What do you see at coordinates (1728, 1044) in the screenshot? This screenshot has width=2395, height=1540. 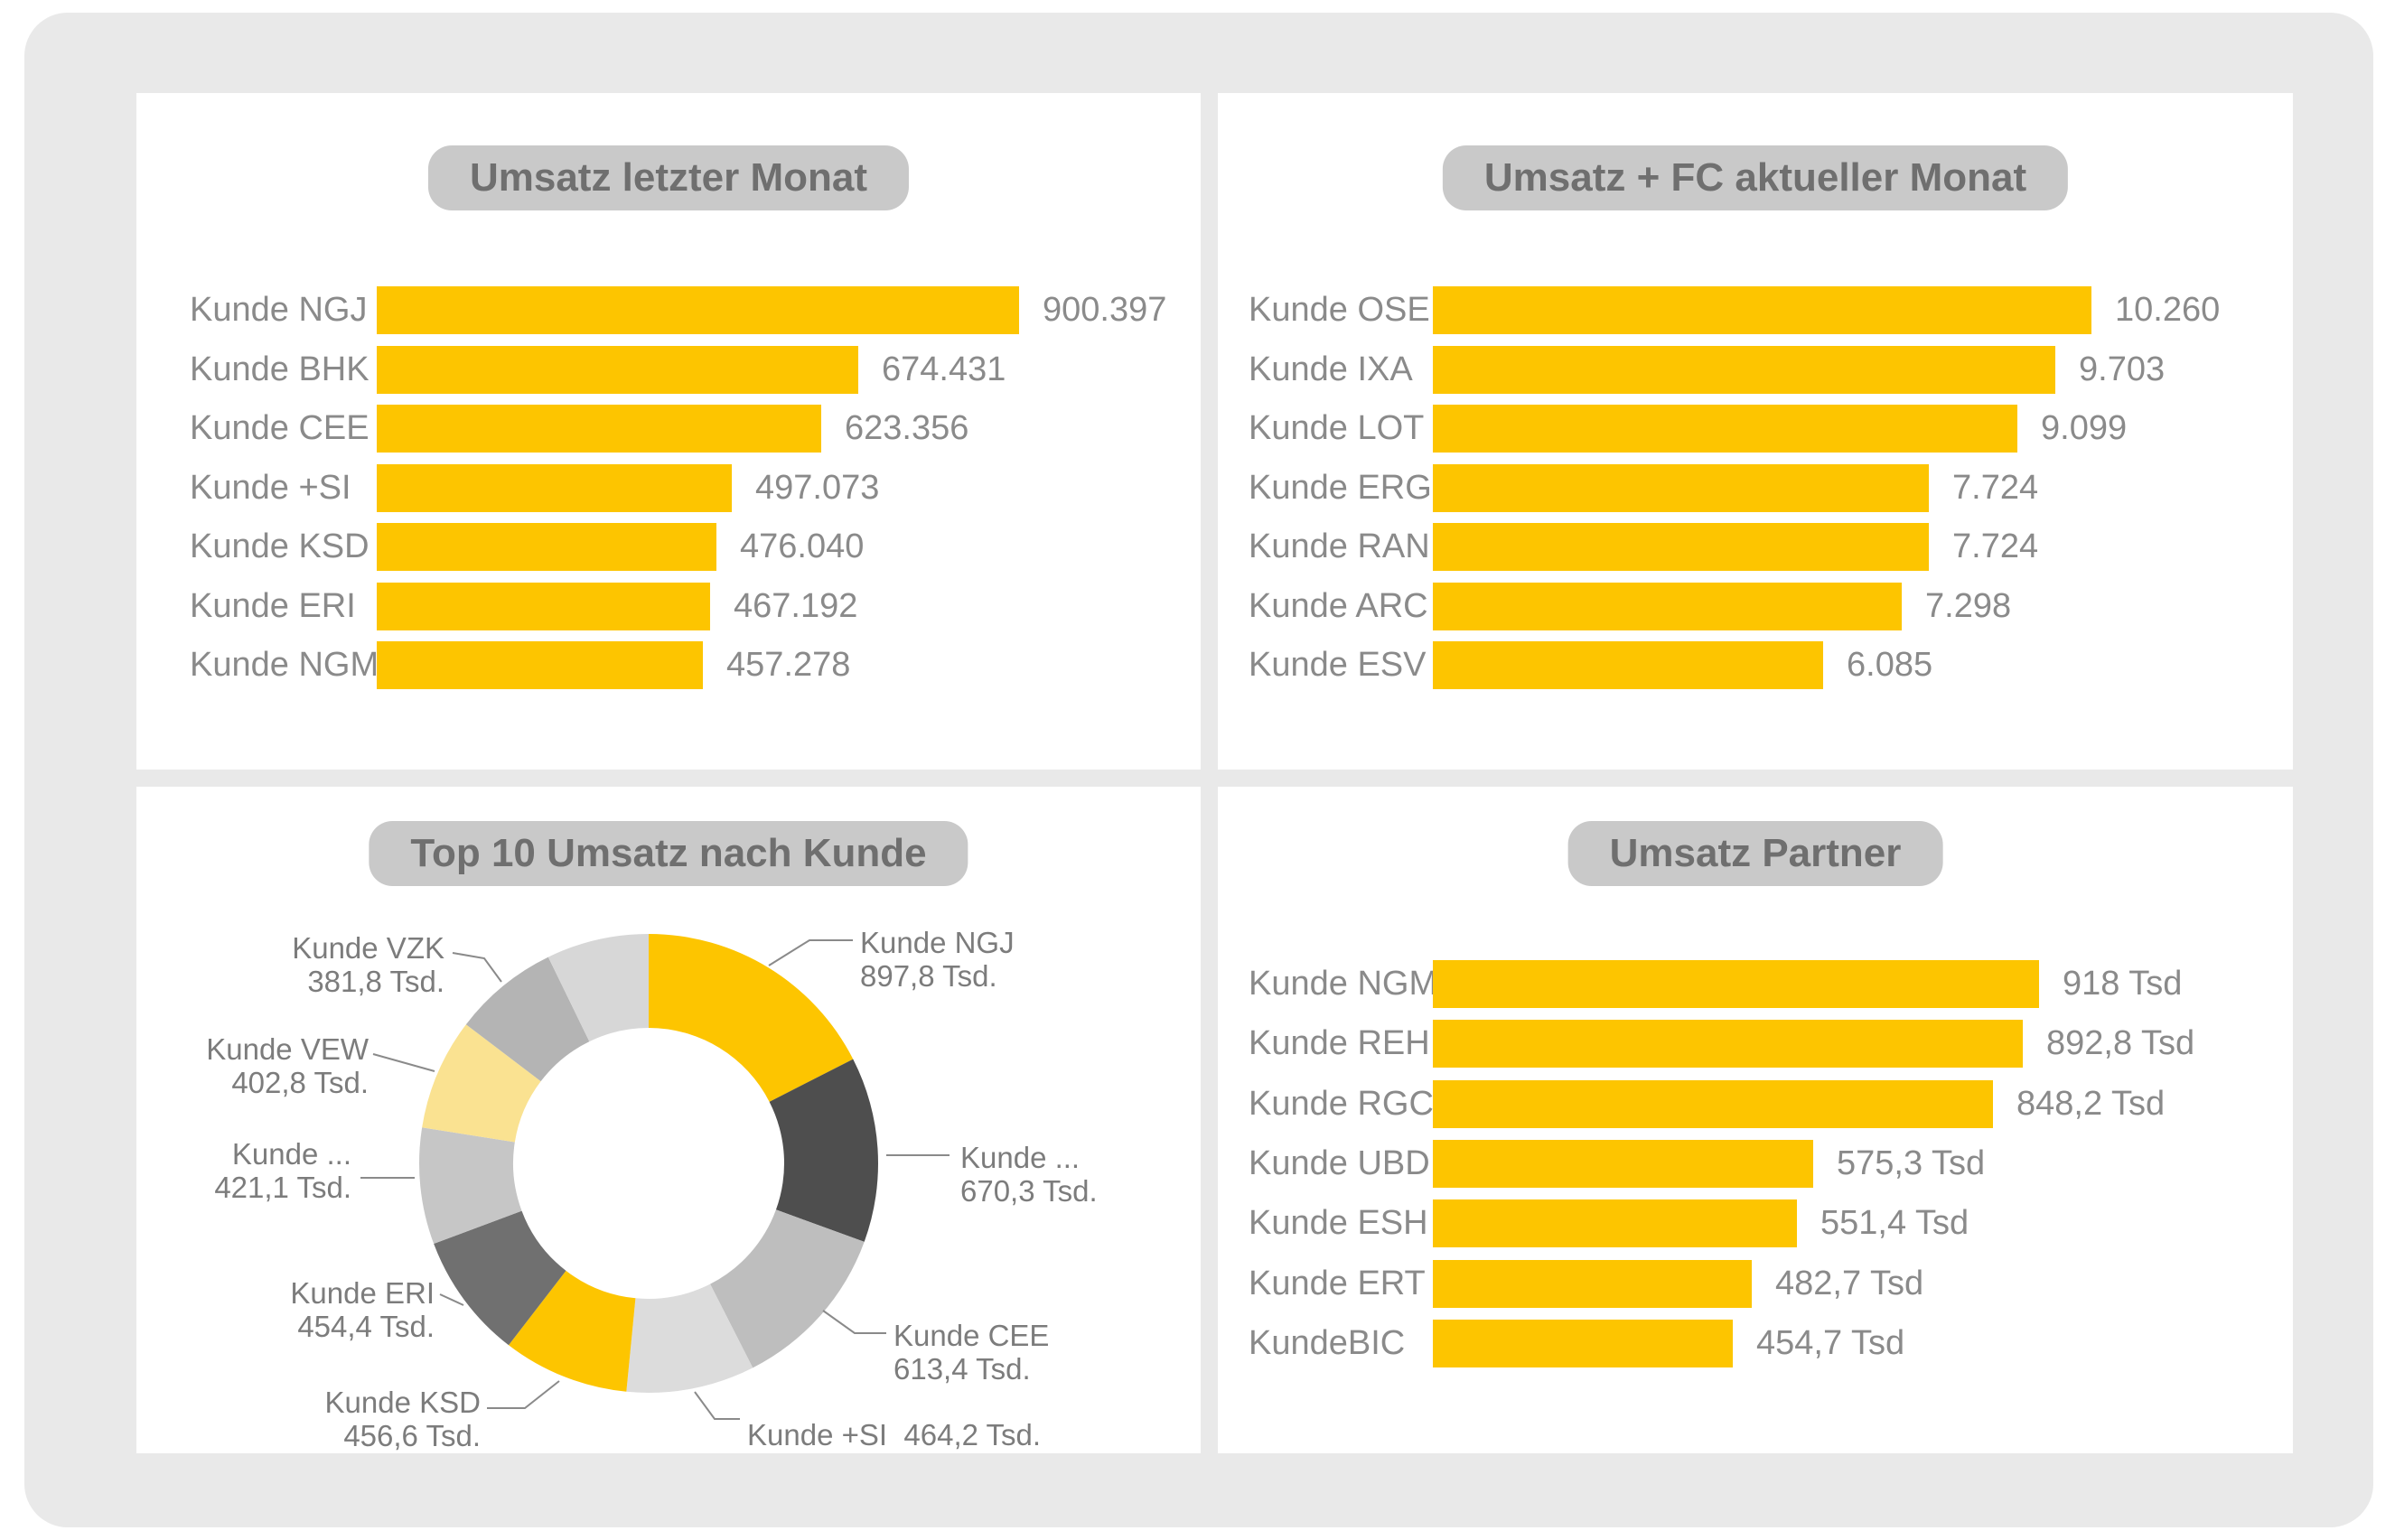 I see `bar-kunde-reh` at bounding box center [1728, 1044].